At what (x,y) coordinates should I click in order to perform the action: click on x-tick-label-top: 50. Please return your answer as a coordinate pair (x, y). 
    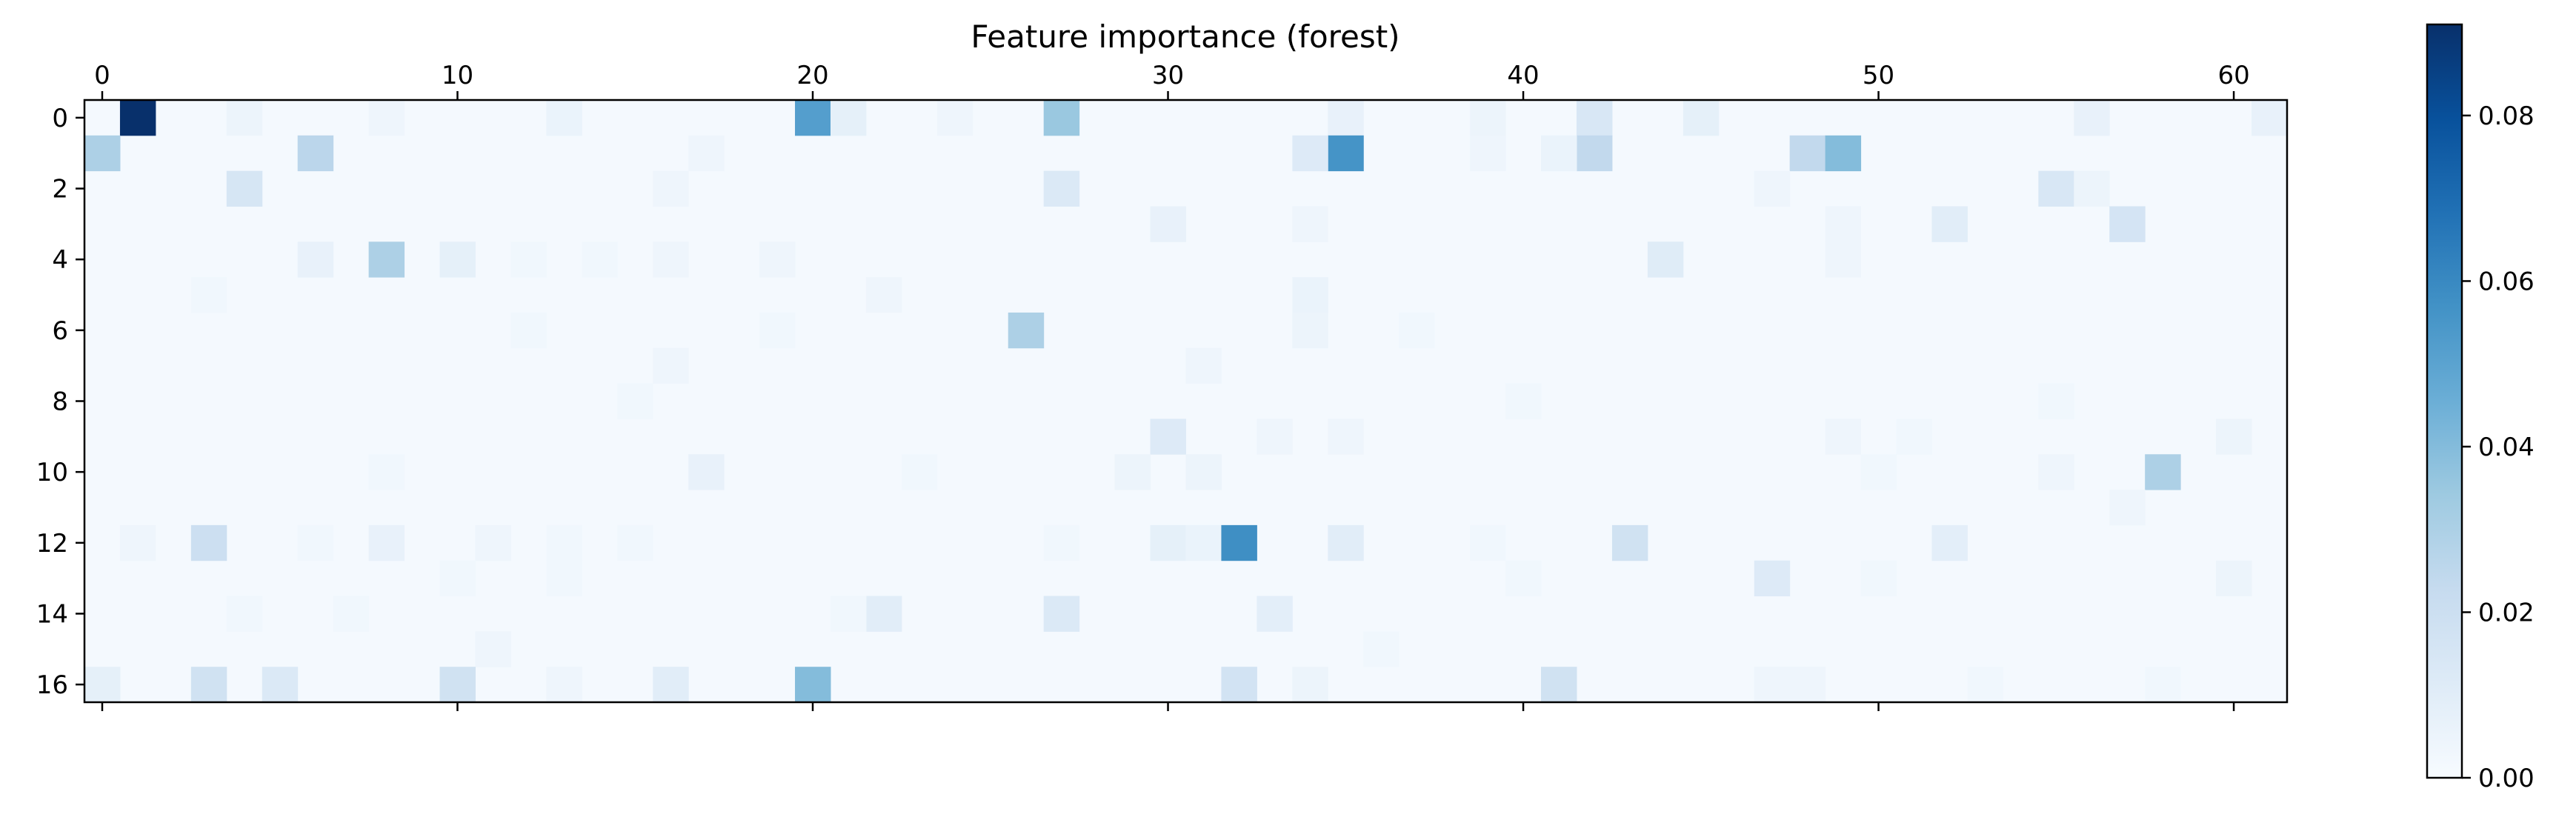
    Looking at the image, I should click on (1878, 75).